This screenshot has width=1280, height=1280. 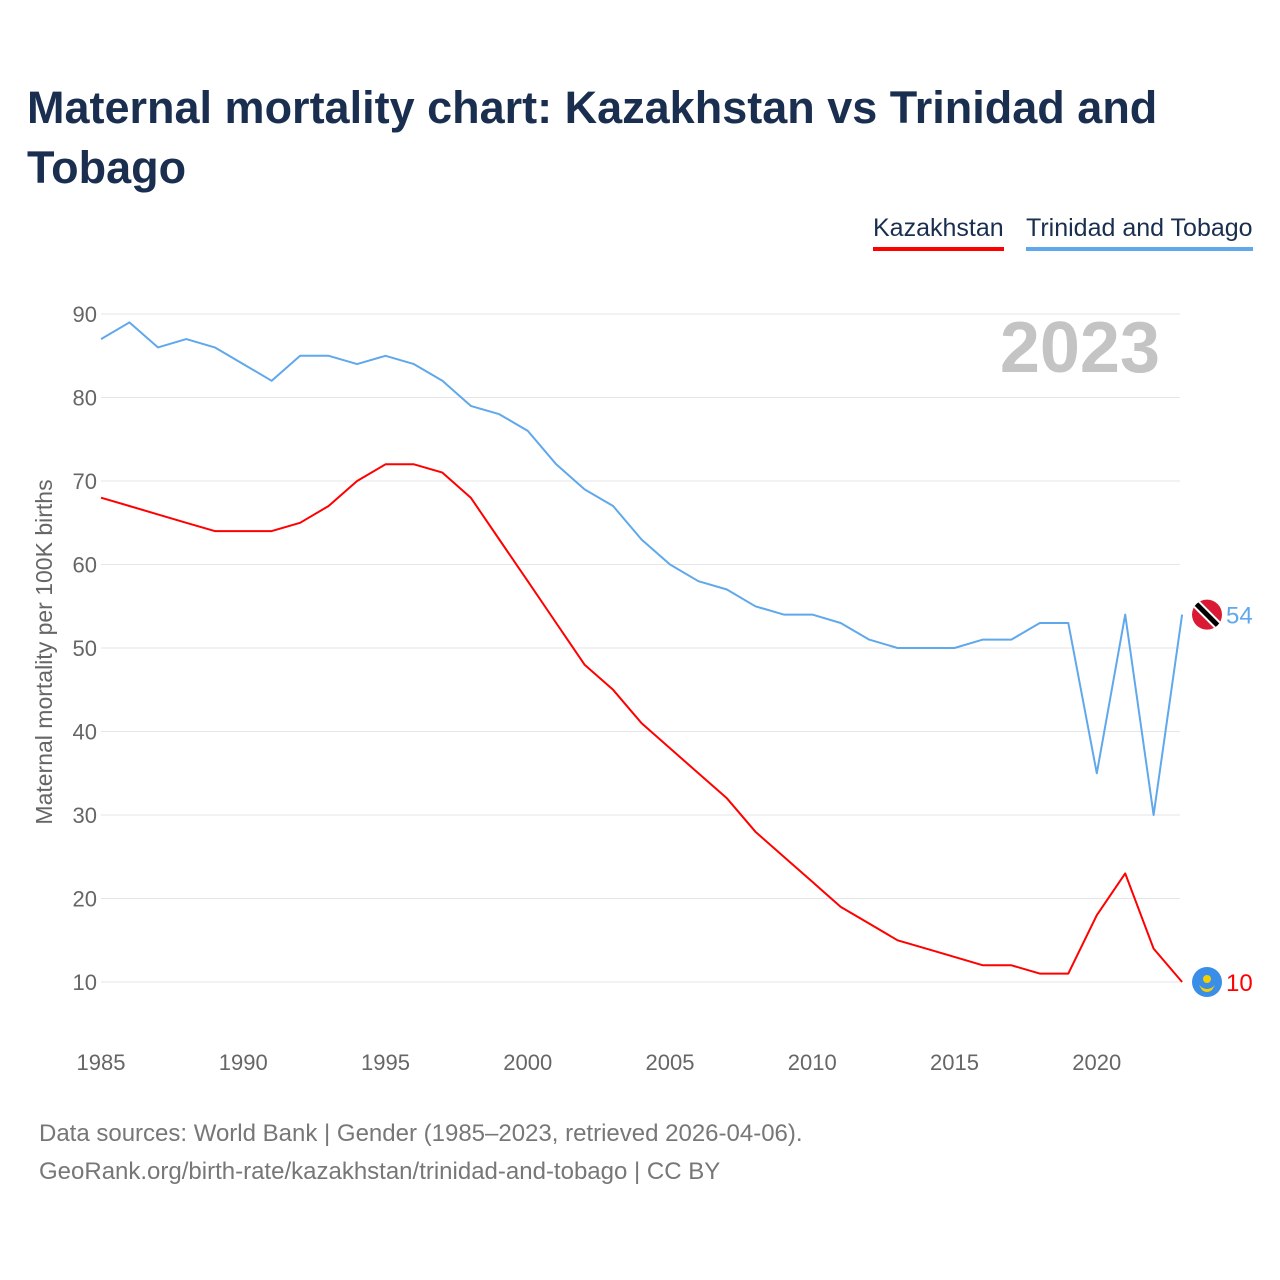 I want to click on y-tick-label: 10, so click(x=85, y=982).